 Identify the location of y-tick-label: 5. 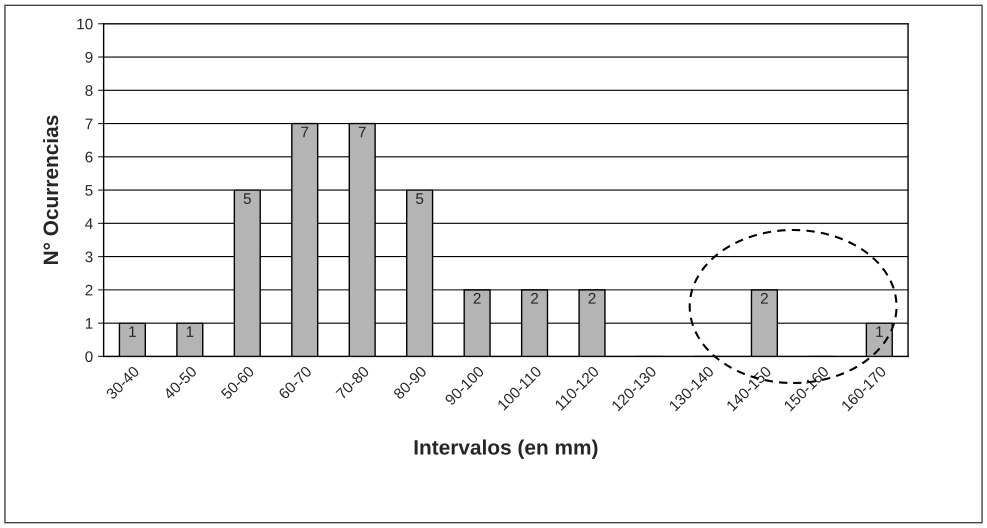
(89, 190).